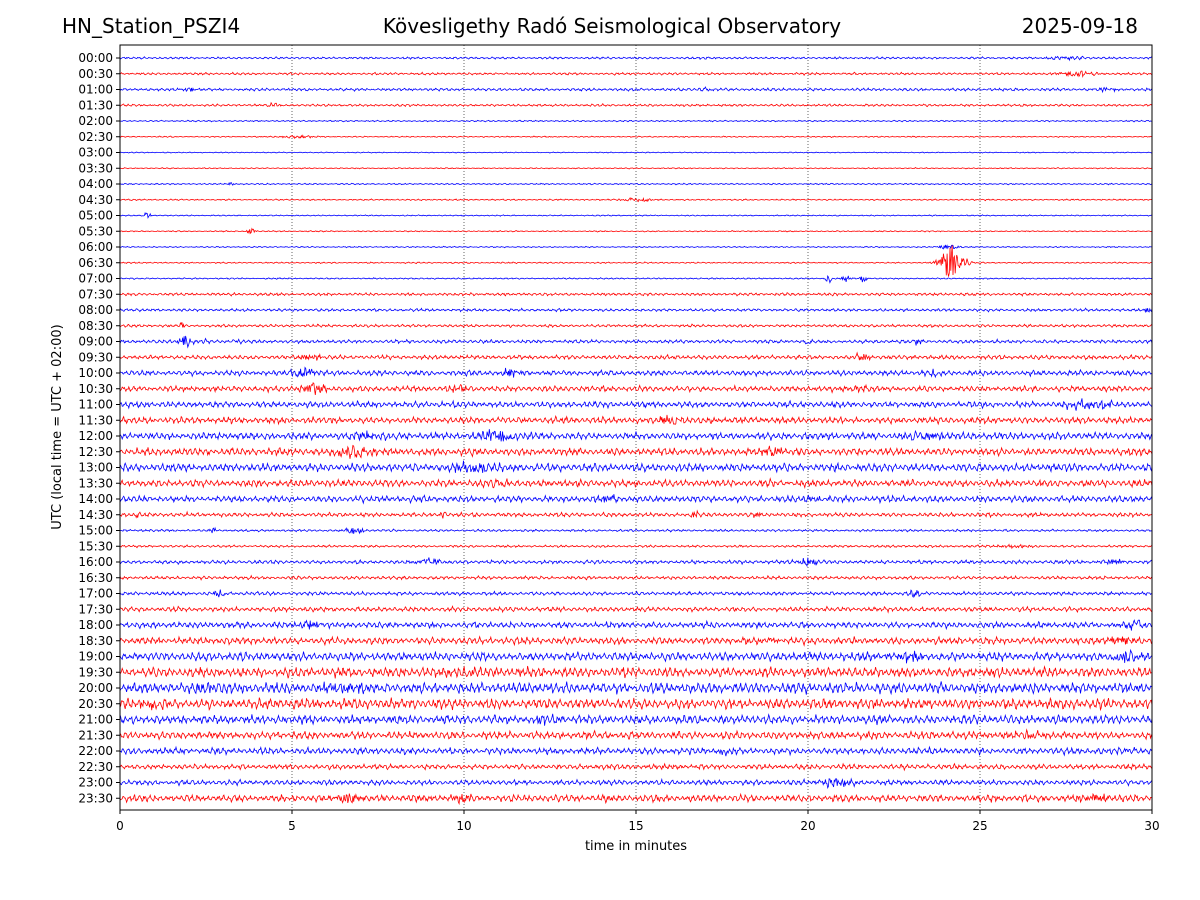  Describe the element at coordinates (95, 153) in the screenshot. I see `y-tick-label: 03:00` at that location.